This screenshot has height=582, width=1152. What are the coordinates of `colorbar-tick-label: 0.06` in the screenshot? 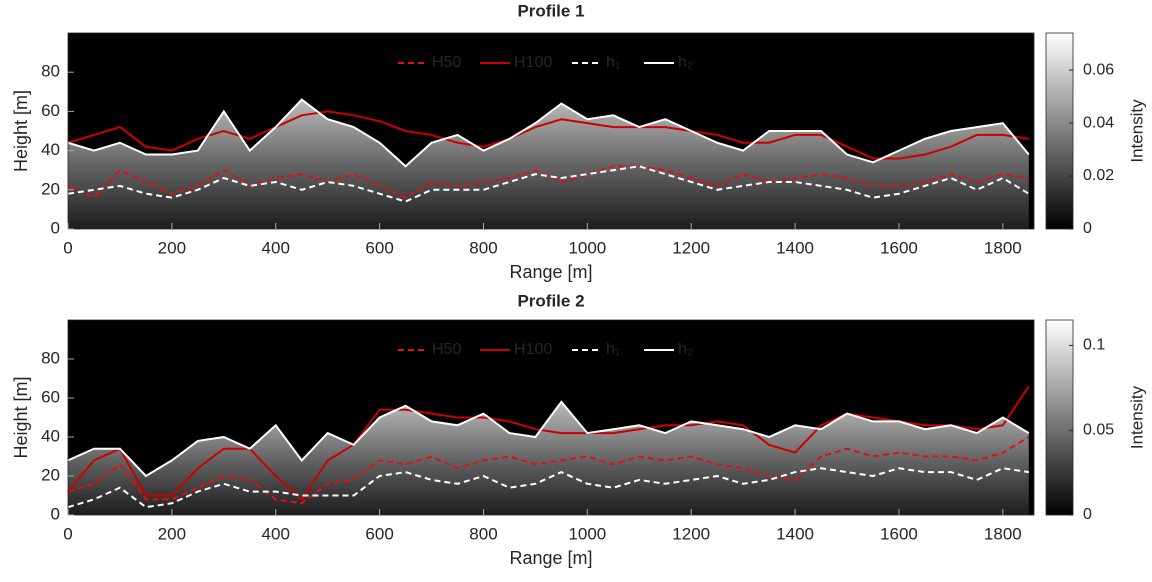 It's located at (1098, 69).